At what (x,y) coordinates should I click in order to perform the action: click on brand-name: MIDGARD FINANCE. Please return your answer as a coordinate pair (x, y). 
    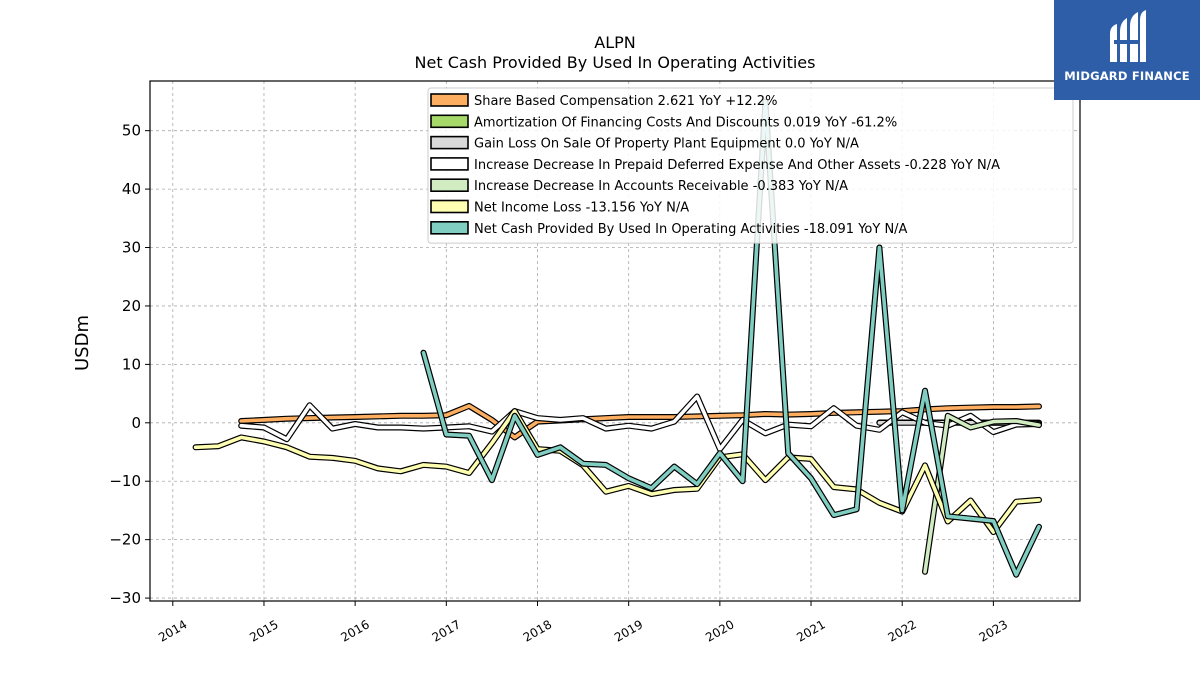
    Looking at the image, I should click on (1127, 76).